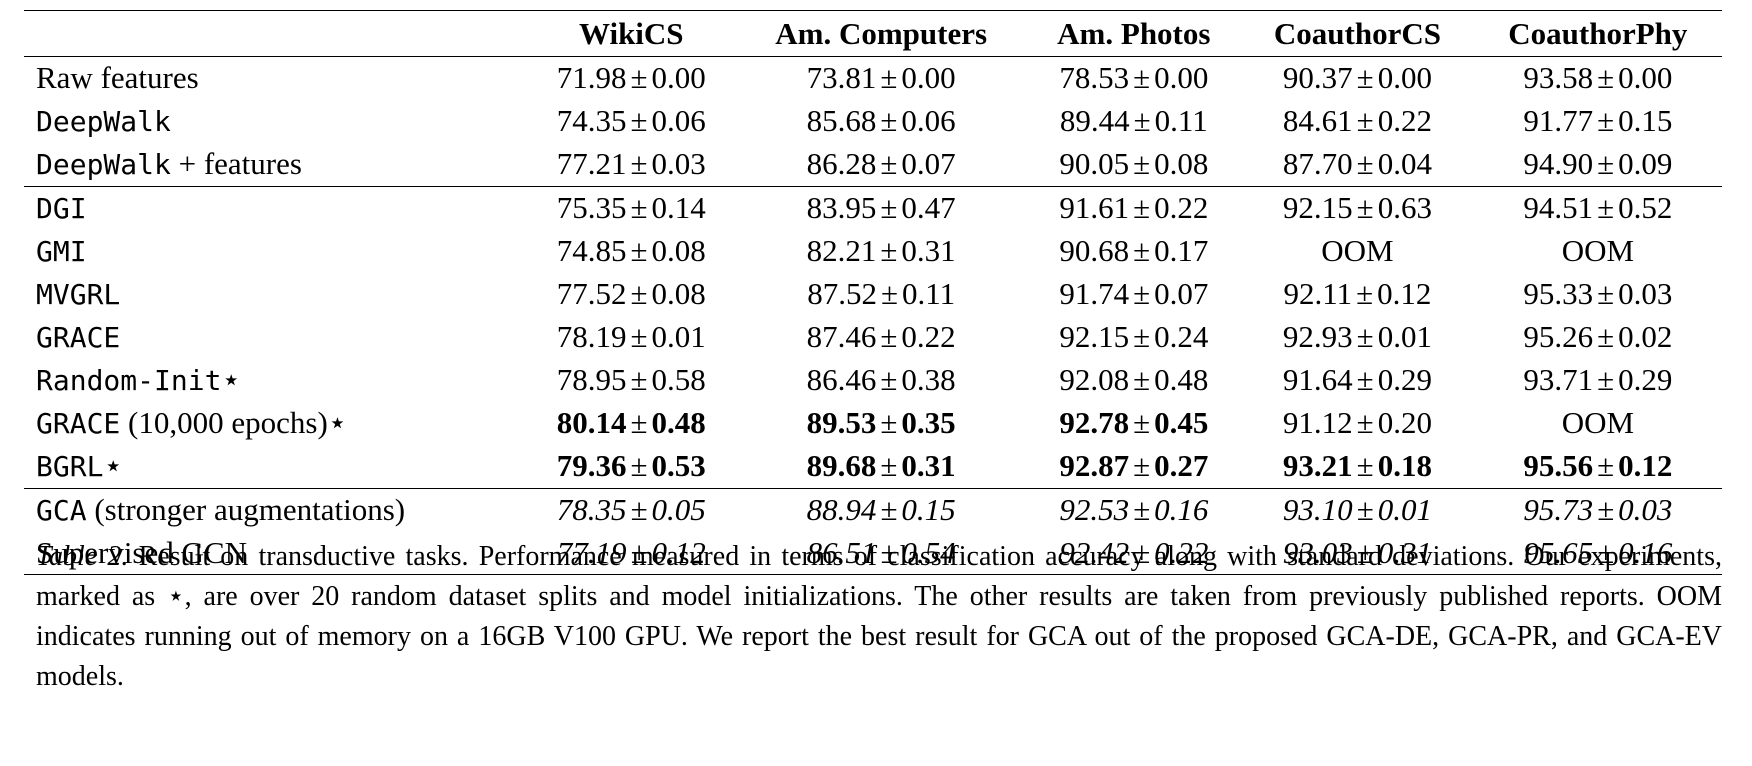  Describe the element at coordinates (1094, 379) in the screenshot. I see `mean-value: 92.08` at that location.